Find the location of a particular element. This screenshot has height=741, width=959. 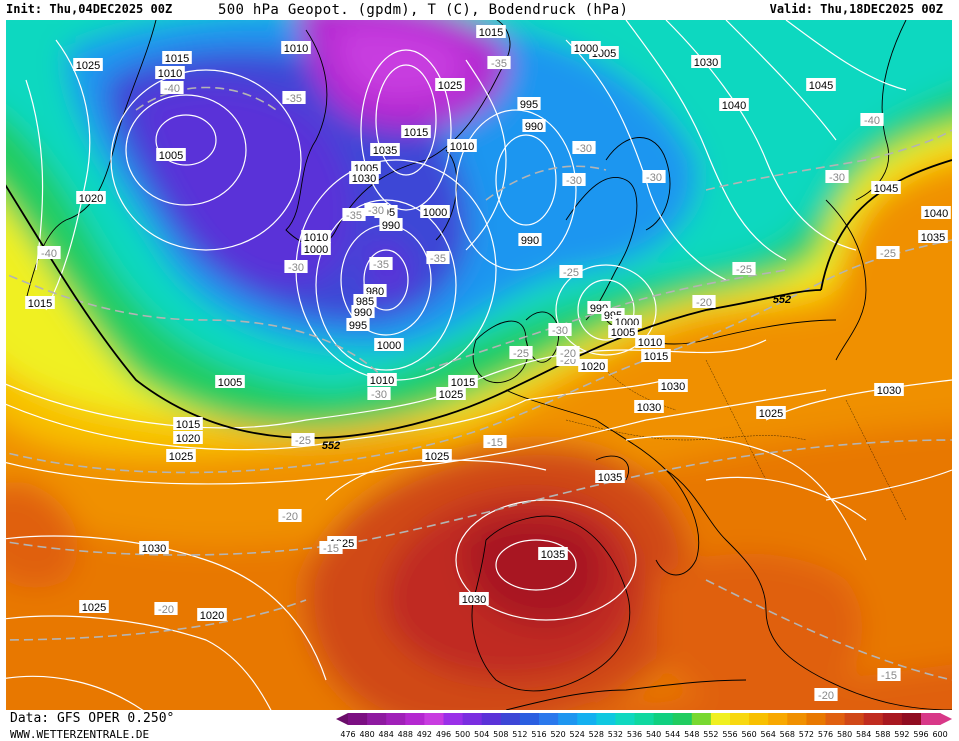

isobar-label: 1005 is located at coordinates (171, 155).